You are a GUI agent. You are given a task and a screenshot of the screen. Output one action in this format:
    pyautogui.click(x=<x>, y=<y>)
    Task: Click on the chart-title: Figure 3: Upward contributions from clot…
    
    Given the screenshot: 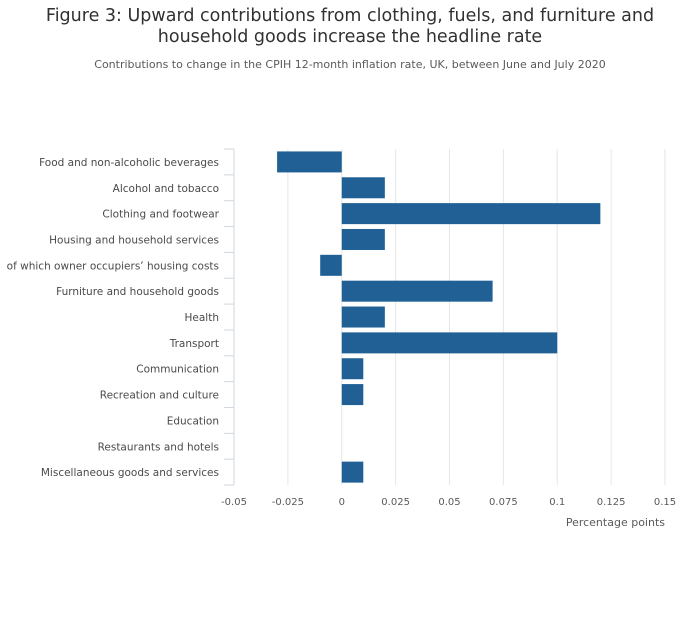 What is the action you would take?
    pyautogui.click(x=350, y=26)
    